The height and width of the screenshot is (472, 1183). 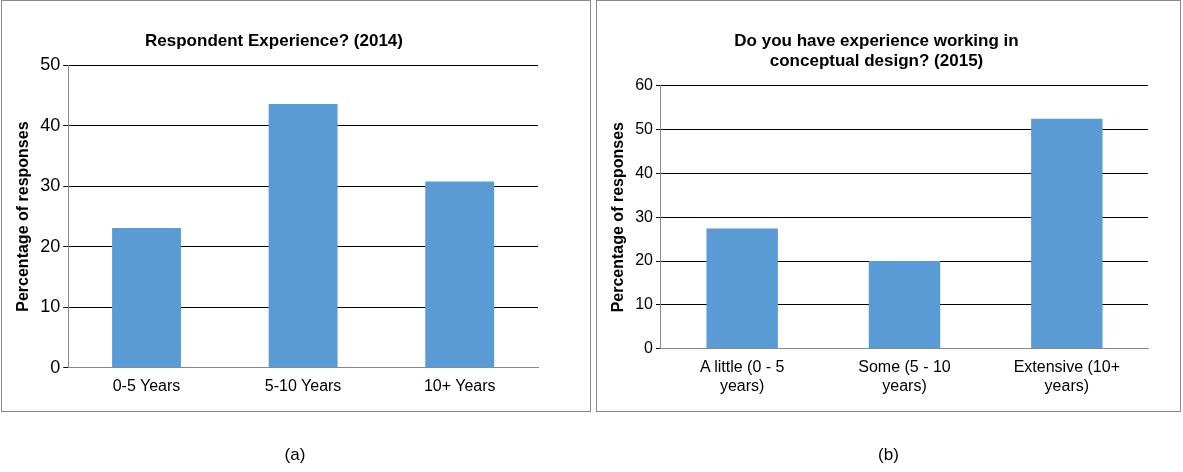 What do you see at coordinates (888, 455) in the screenshot?
I see `text: (b)` at bounding box center [888, 455].